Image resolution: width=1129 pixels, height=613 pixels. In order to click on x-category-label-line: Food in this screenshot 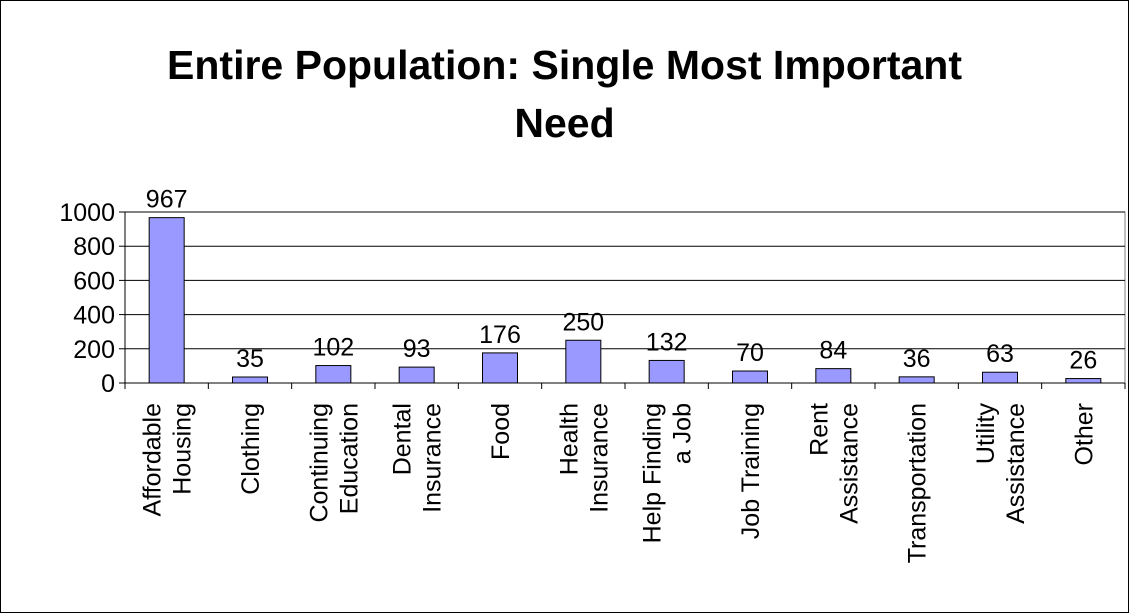, I will do `click(501, 431)`.